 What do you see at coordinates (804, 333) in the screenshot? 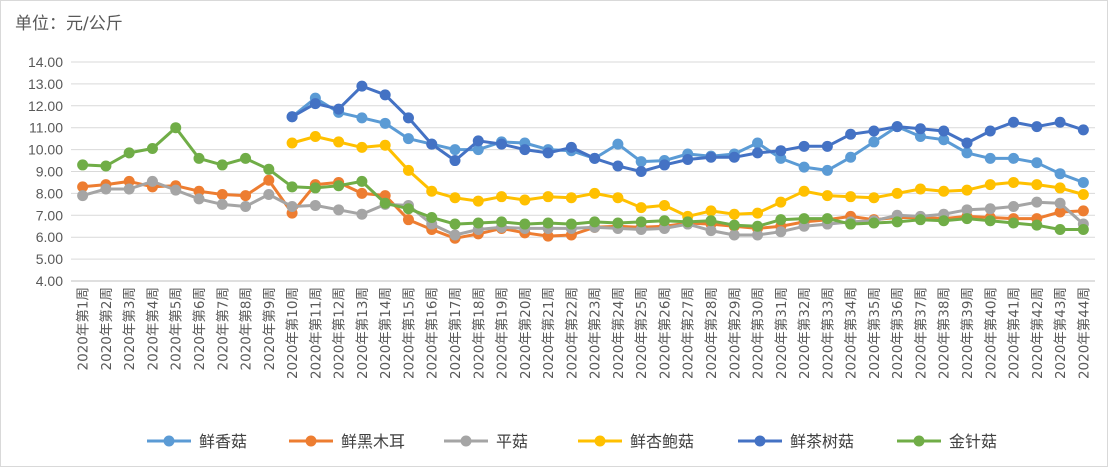
I see `x-tick-label: 2020年第32周` at bounding box center [804, 333].